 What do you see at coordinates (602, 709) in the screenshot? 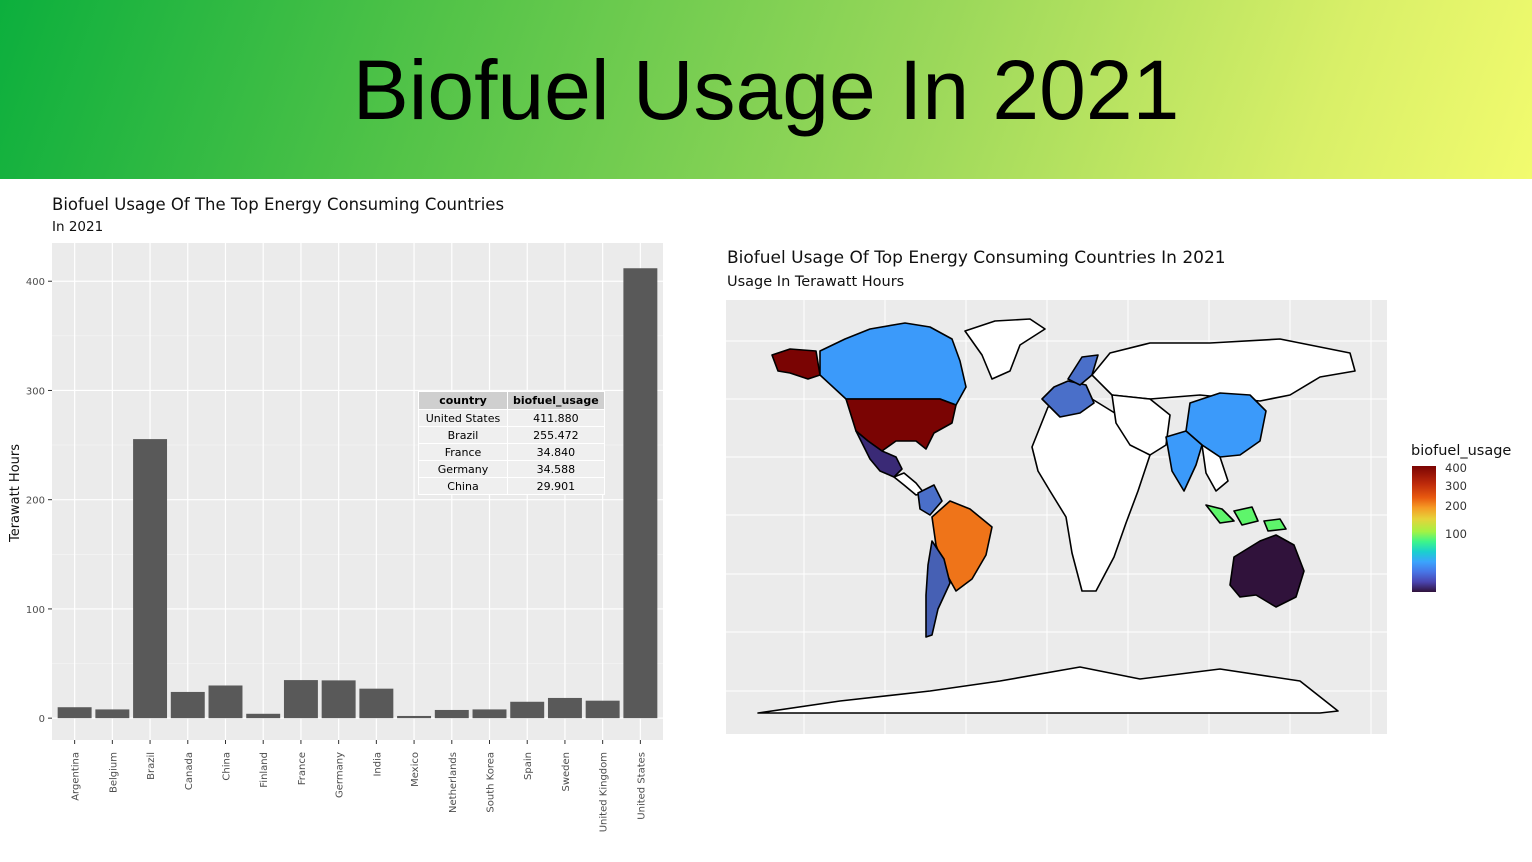
I see `bar-united-kingdom` at bounding box center [602, 709].